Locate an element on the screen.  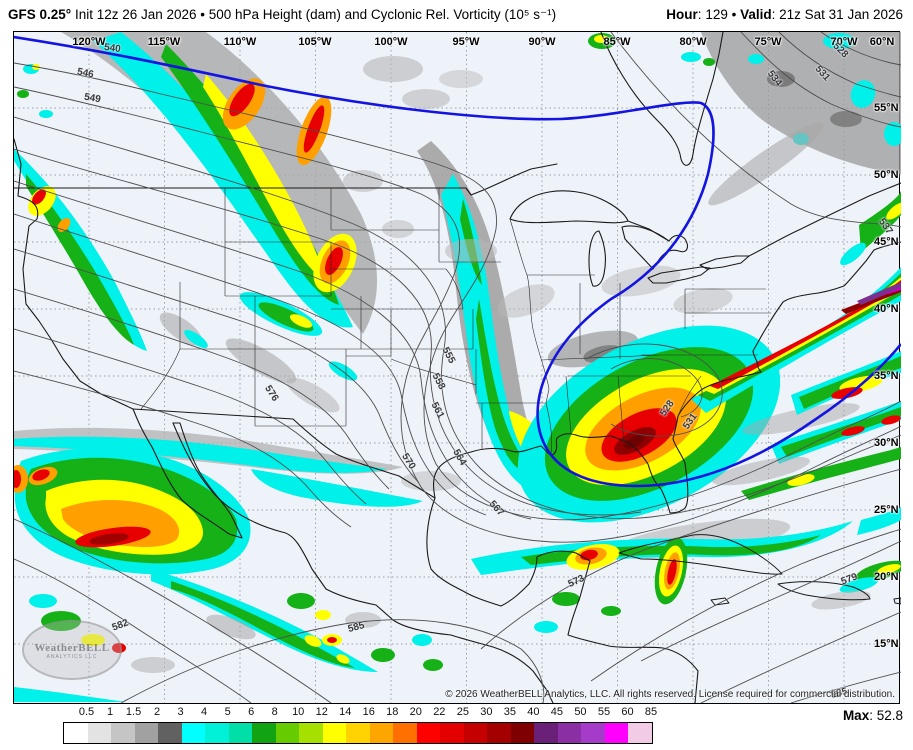
logo-subtext: ANALYTICS LLC is located at coordinates (72, 657).